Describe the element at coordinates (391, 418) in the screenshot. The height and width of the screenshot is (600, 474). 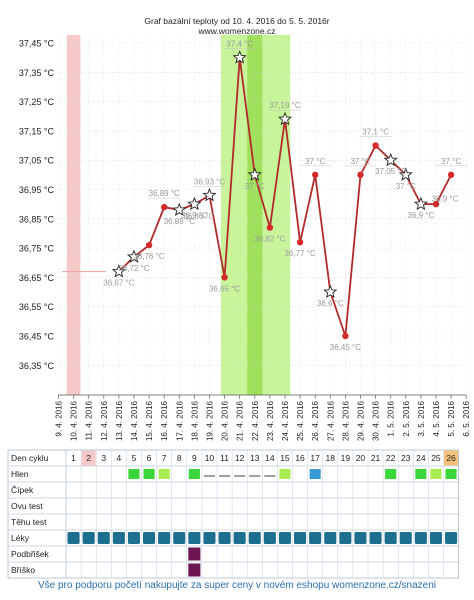
I see `x-tick-label: 1. 5. 2016` at that location.